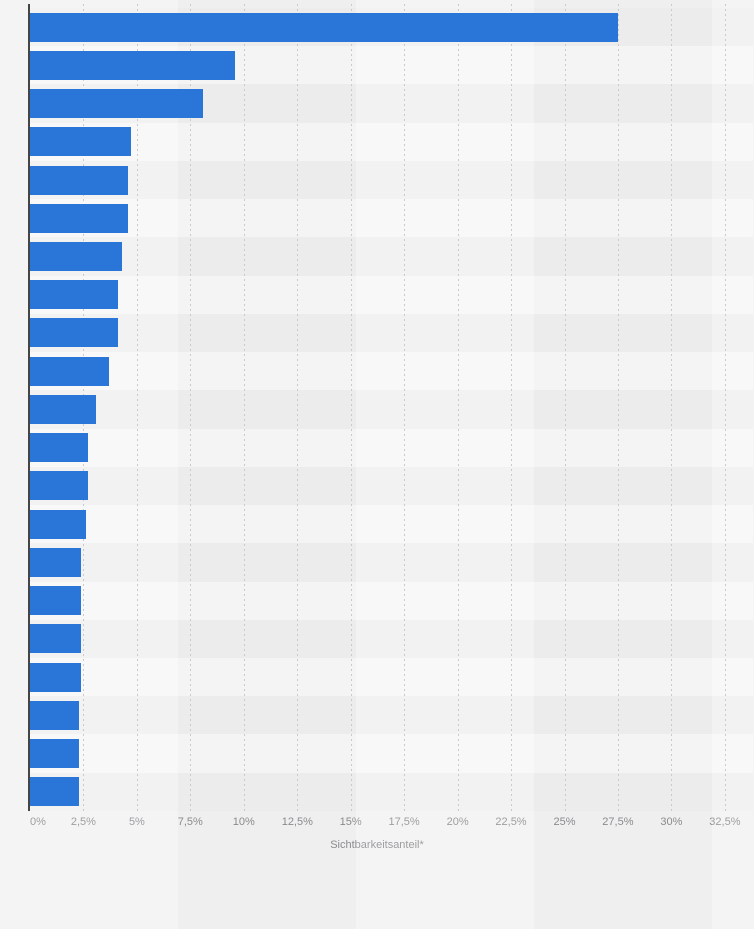  Describe the element at coordinates (83, 822) in the screenshot. I see `x-tick-label: 2,5%` at that location.